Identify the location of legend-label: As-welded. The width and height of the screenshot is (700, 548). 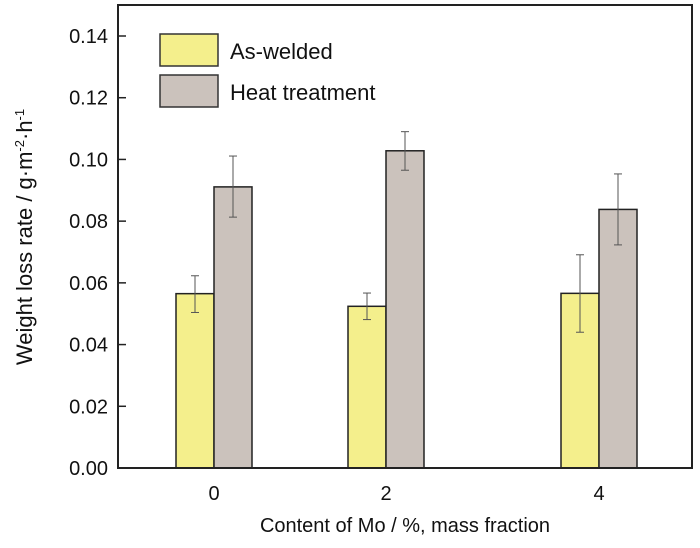
(281, 51).